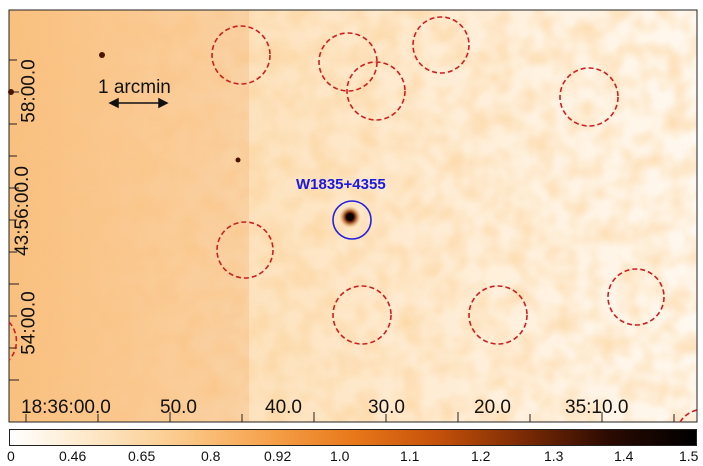  What do you see at coordinates (597, 407) in the screenshot?
I see `ra-tick-label: 35:10.0` at bounding box center [597, 407].